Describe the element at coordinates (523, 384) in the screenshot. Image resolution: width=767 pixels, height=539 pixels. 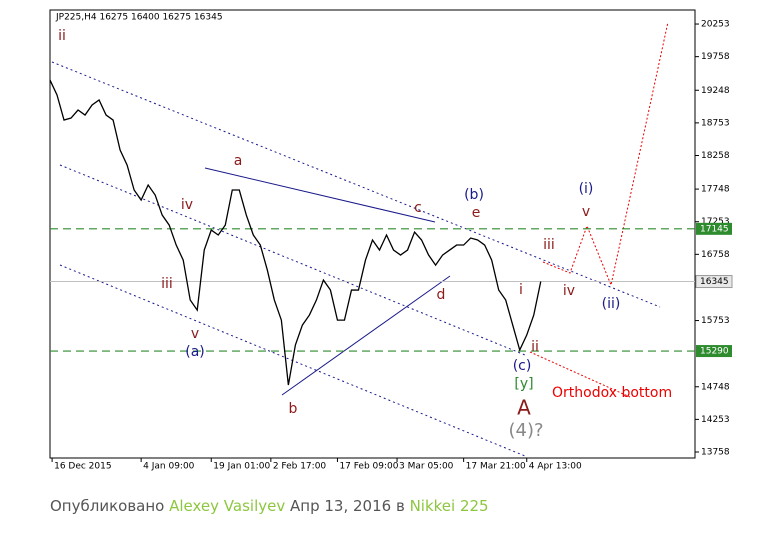
I see `wave-label: [y]` at that location.